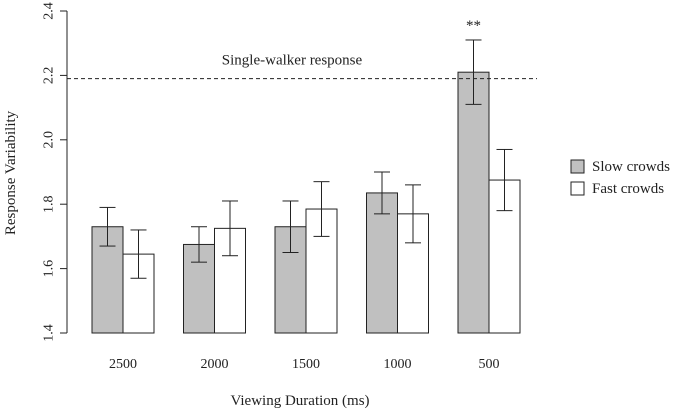 The height and width of the screenshot is (413, 685). Describe the element at coordinates (631, 167) in the screenshot. I see `legend-label: Slow crowds` at that location.